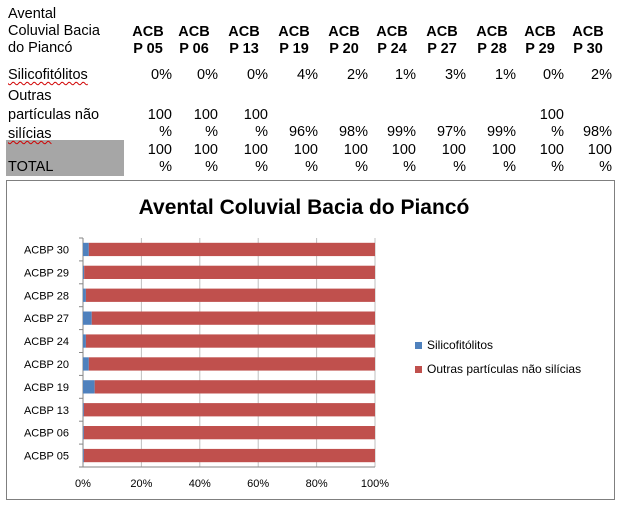 This screenshot has height=506, width=622. What do you see at coordinates (303, 132) in the screenshot?
I see `cell-outras: 96%` at bounding box center [303, 132].